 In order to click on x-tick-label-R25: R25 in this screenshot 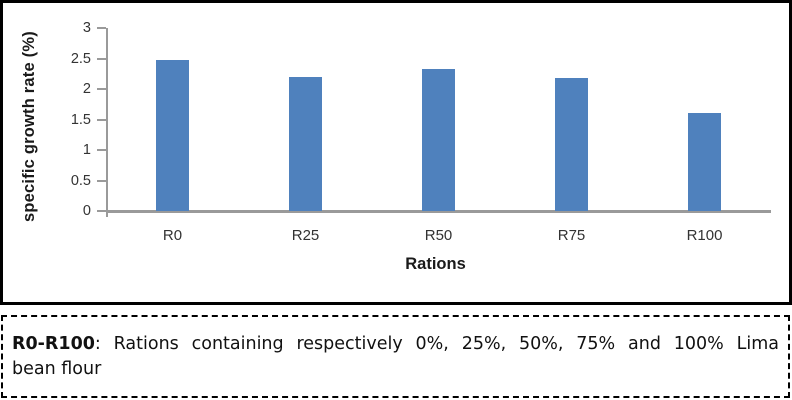, I will do `click(305, 235)`.